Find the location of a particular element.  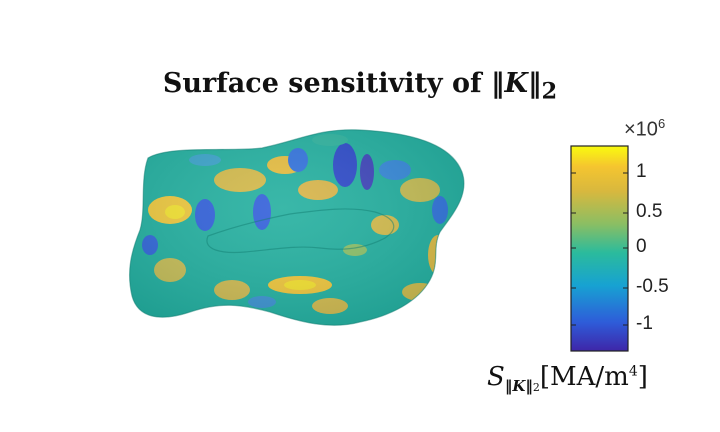

colorbar-scale-factor: ×10⁶ is located at coordinates (645, 128).